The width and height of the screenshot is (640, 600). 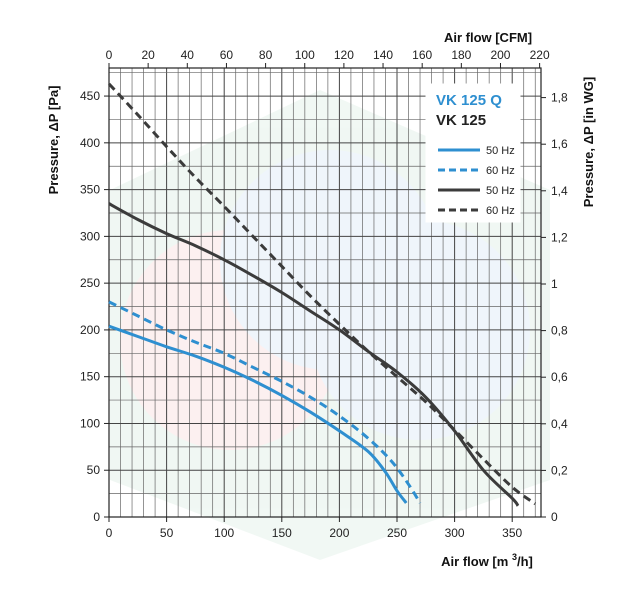 What do you see at coordinates (339, 533) in the screenshot?
I see `x-bottom-tick-label: 200` at bounding box center [339, 533].